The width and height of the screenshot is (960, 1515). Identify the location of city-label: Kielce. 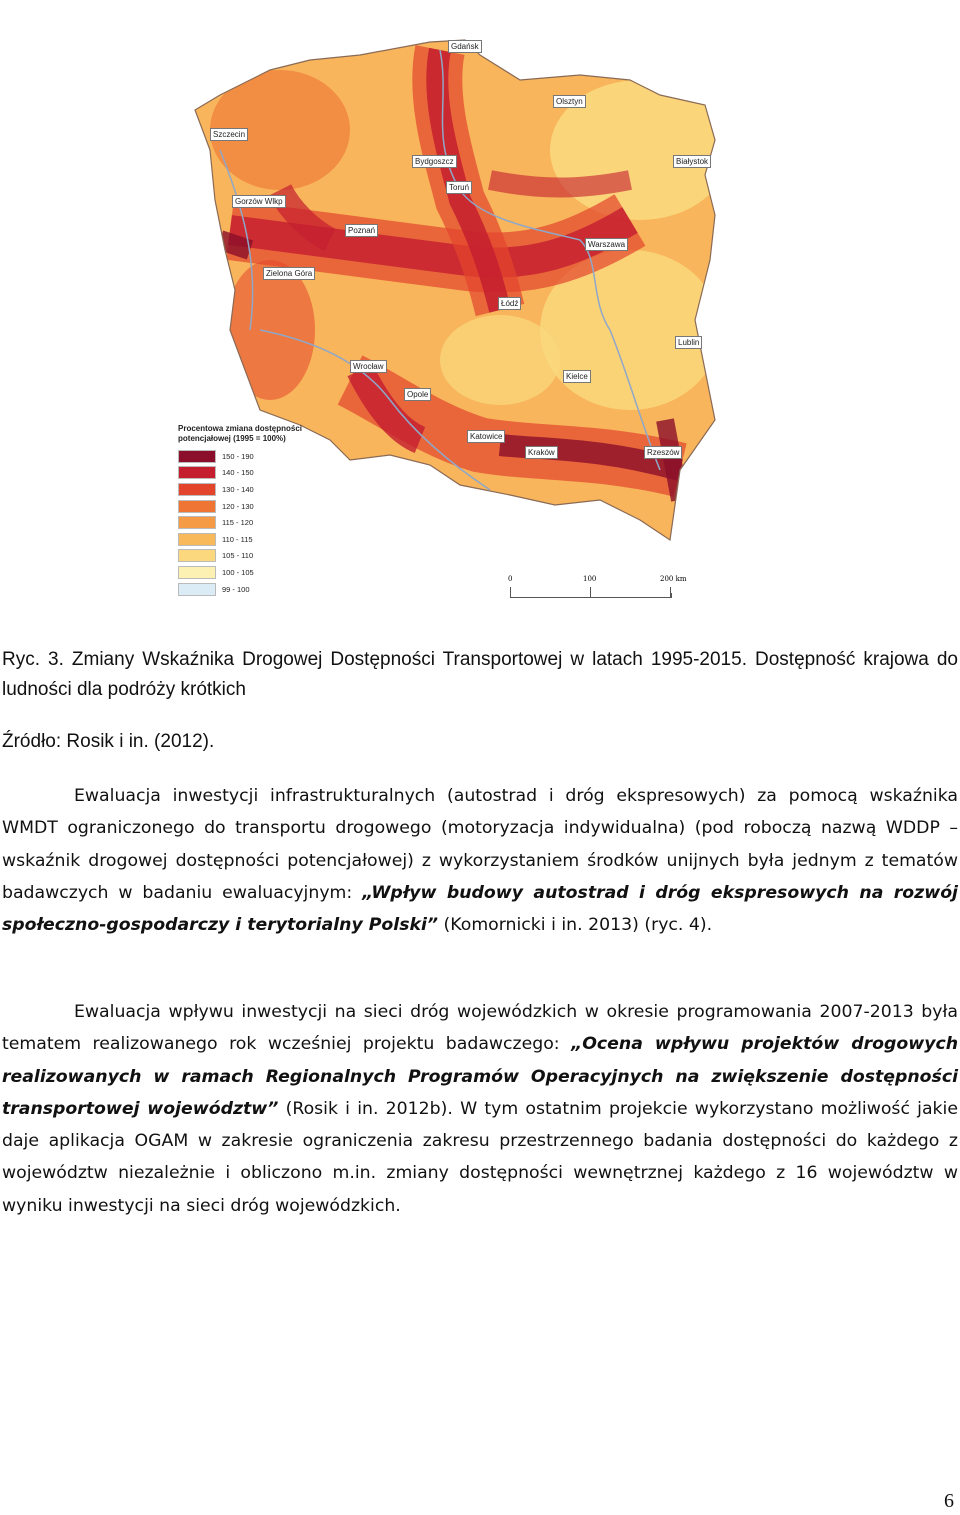
(577, 376).